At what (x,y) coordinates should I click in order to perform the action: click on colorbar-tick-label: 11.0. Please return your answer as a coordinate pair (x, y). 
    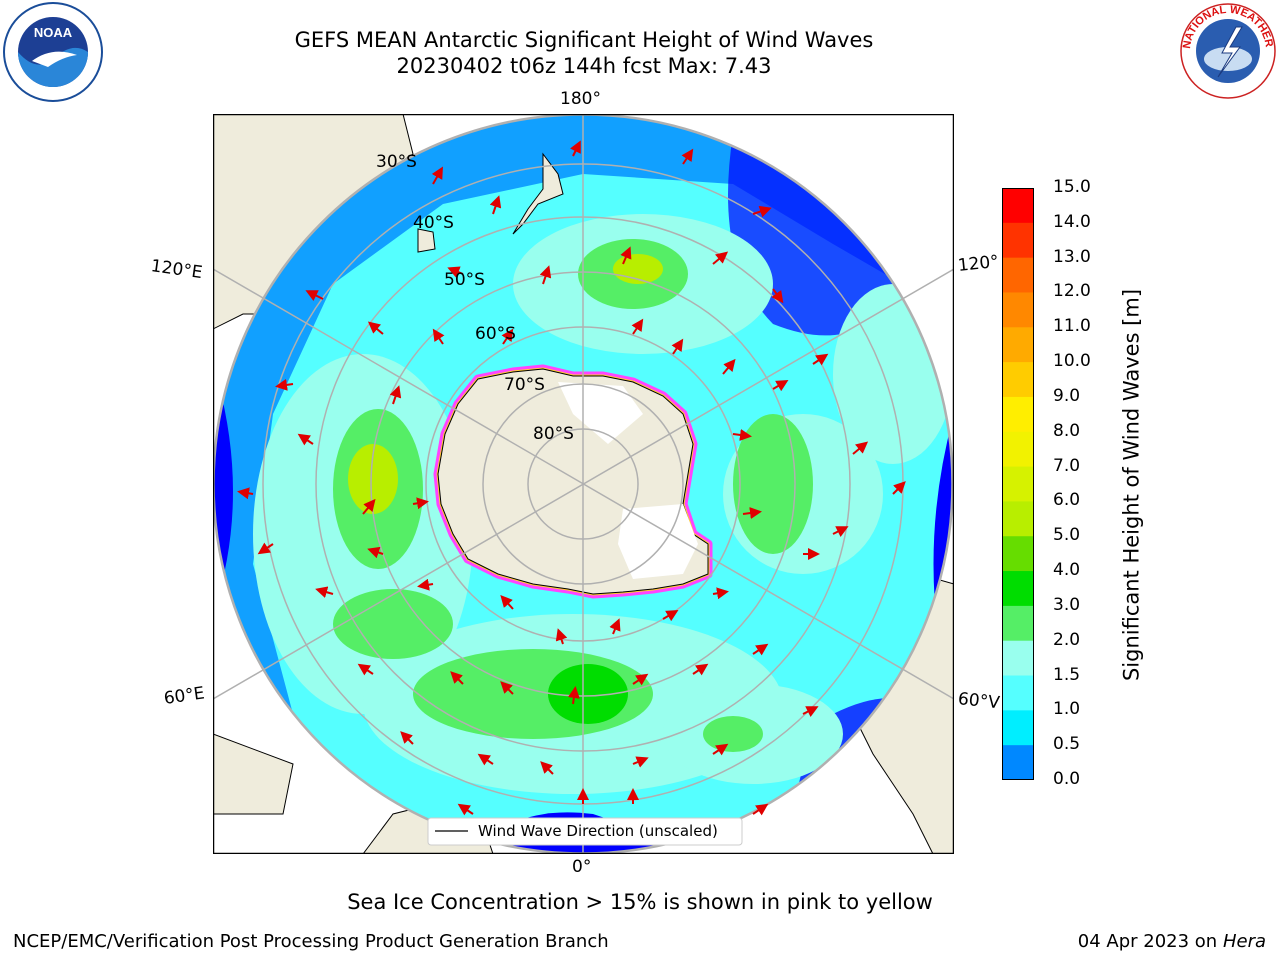
    Looking at the image, I should click on (1072, 326).